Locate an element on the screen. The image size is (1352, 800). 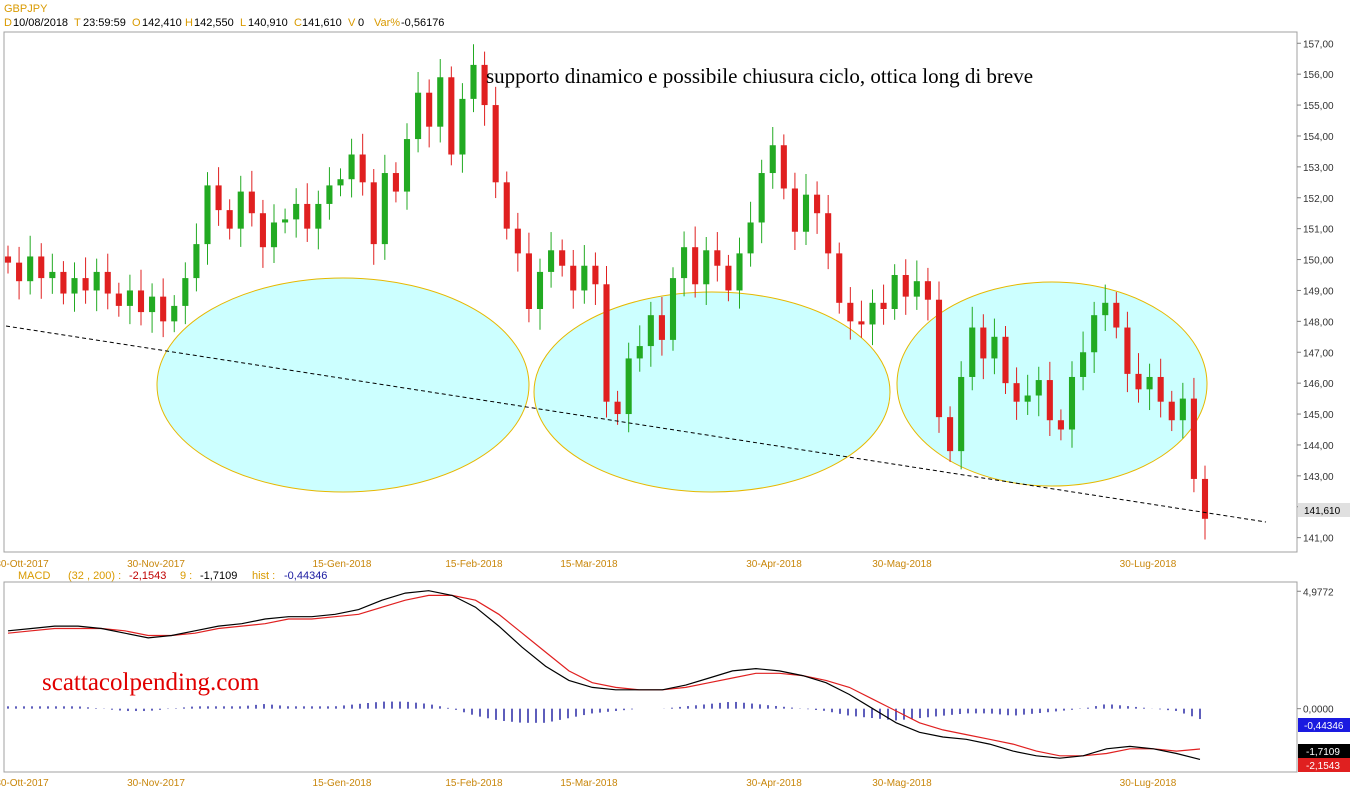
macd-date-tick-label: 30-Nov-2017 is located at coordinates (156, 783).